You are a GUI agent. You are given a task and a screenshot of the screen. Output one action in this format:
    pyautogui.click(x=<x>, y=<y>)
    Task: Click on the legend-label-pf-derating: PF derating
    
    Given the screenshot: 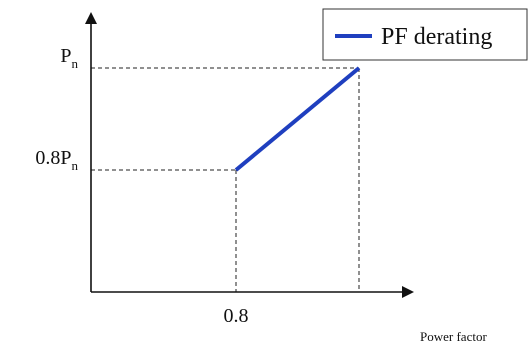 What is the action you would take?
    pyautogui.click(x=436, y=37)
    